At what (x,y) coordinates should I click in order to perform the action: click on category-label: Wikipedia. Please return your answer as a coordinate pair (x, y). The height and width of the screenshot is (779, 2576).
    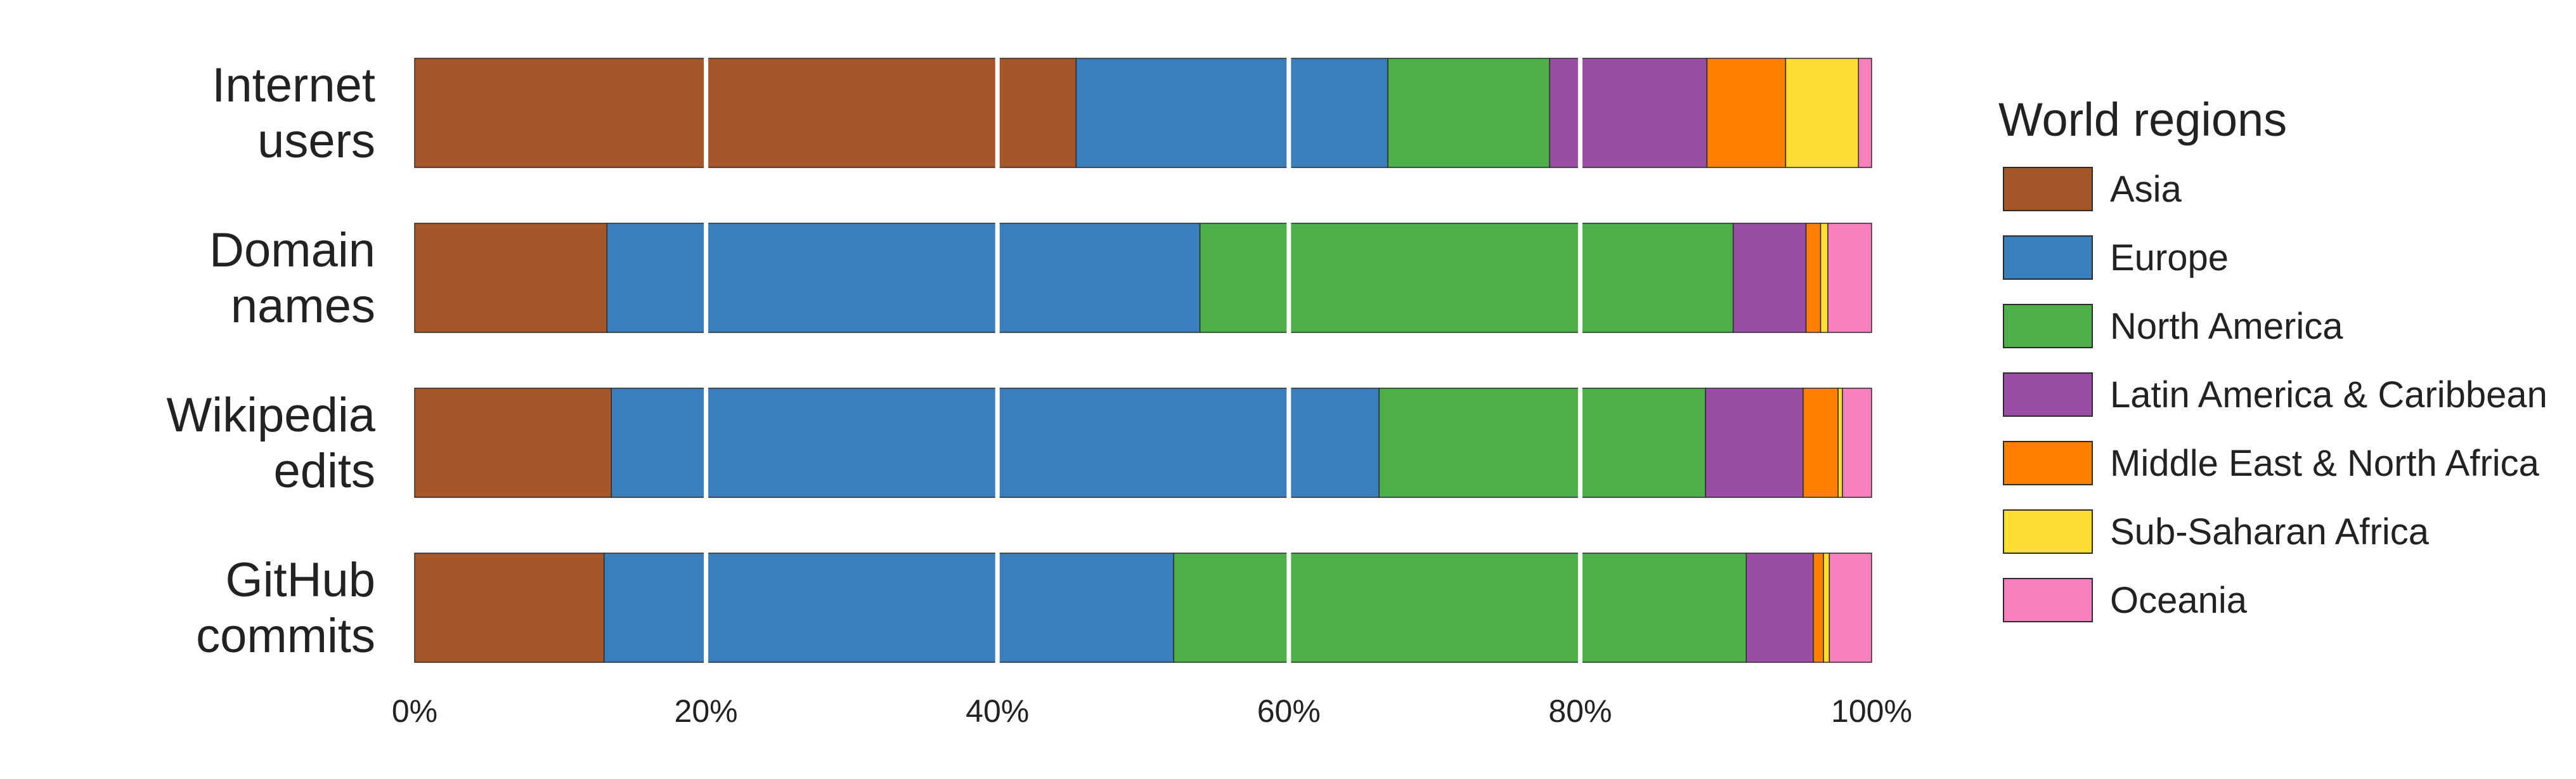
    Looking at the image, I should click on (271, 415).